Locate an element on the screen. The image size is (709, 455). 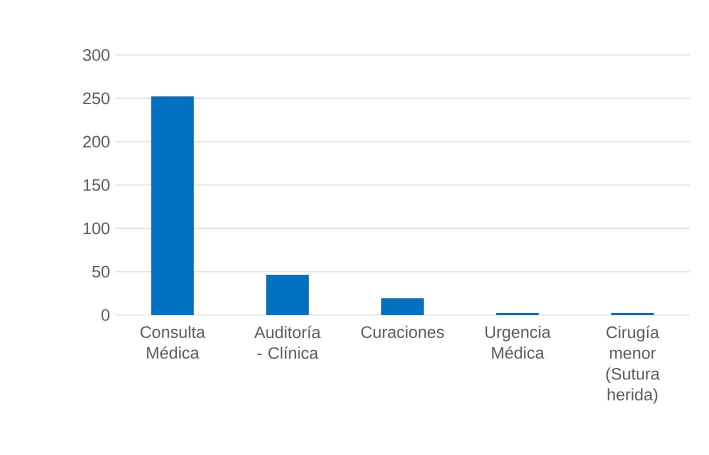
y-tick-label: 50 is located at coordinates (101, 272).